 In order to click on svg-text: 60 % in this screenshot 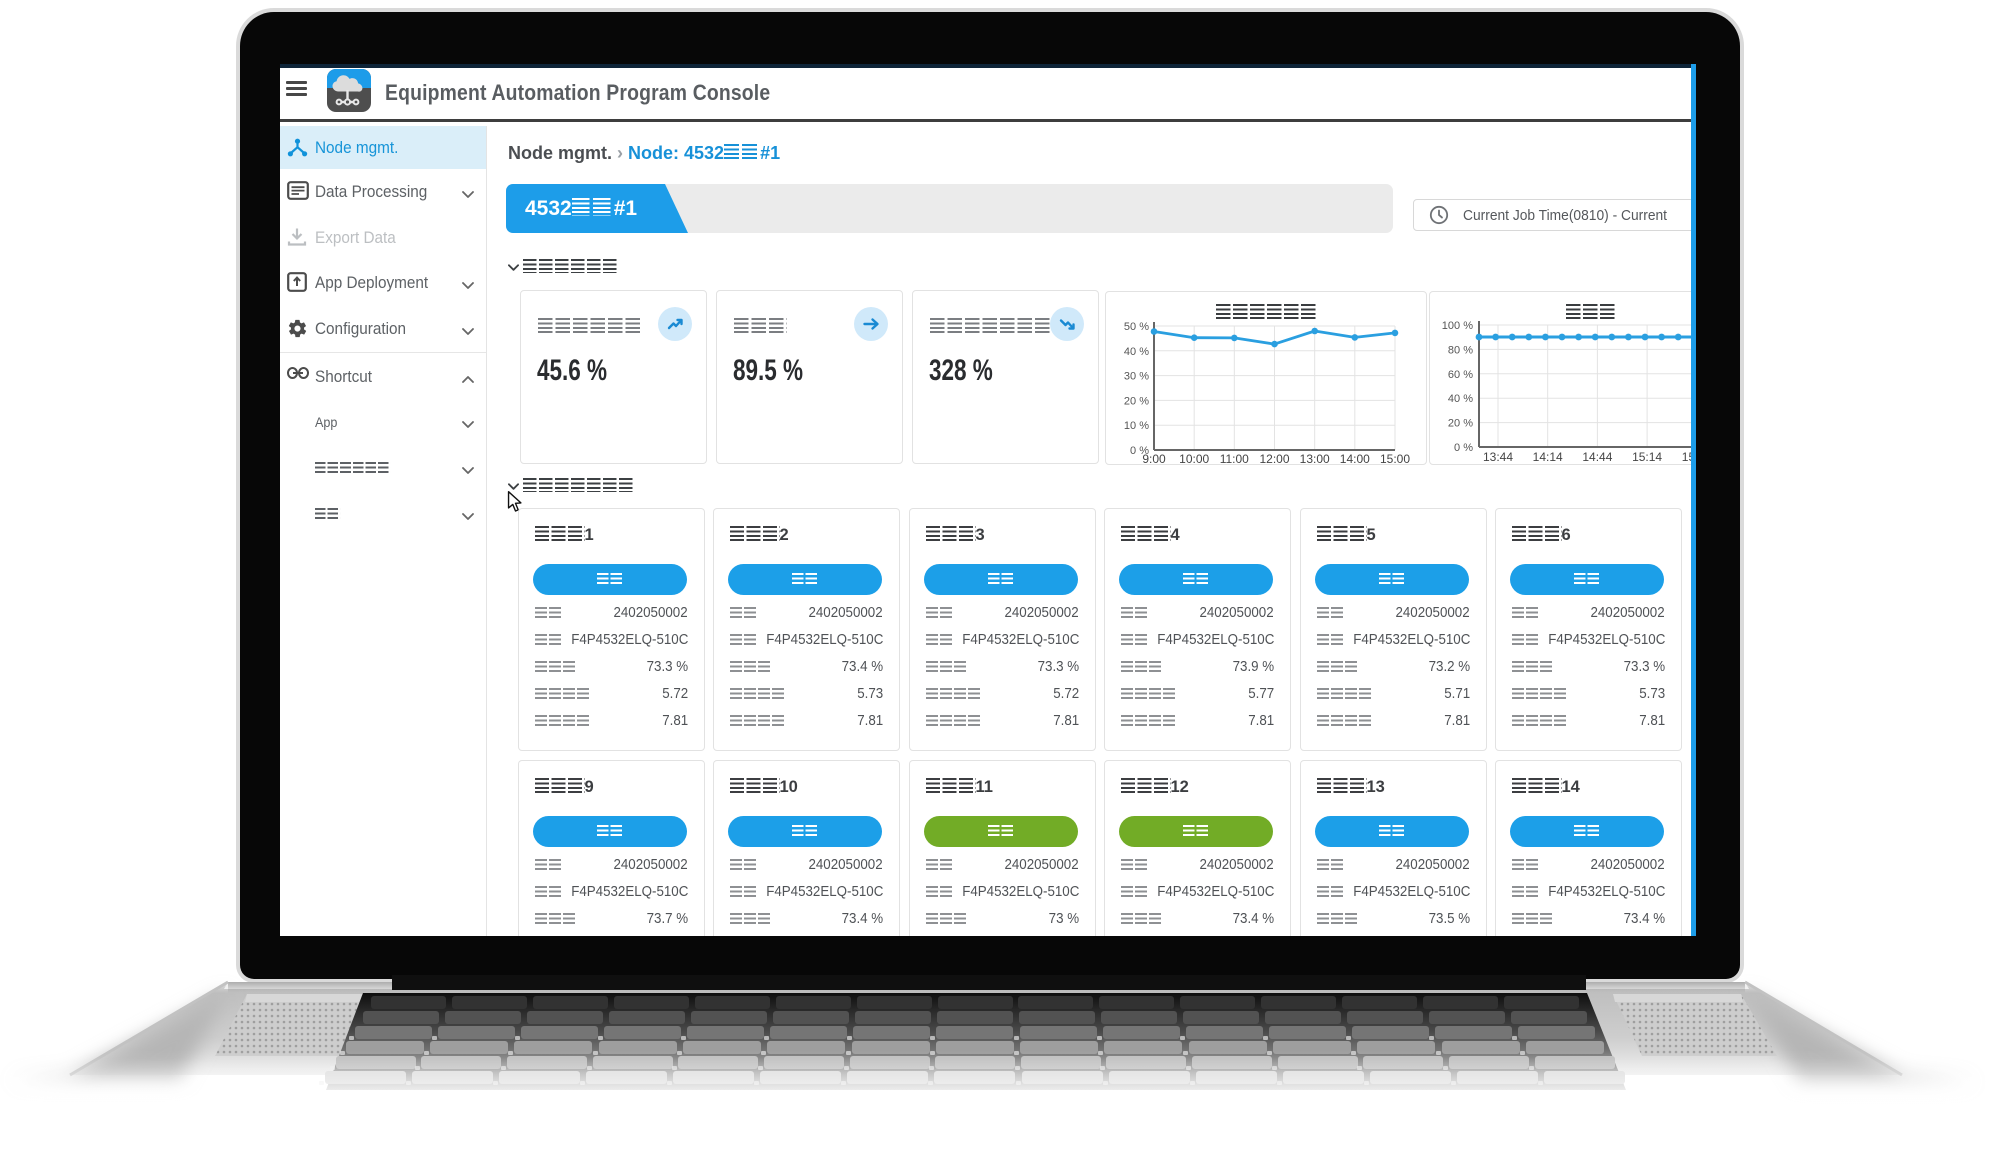, I will do `click(1460, 375)`.